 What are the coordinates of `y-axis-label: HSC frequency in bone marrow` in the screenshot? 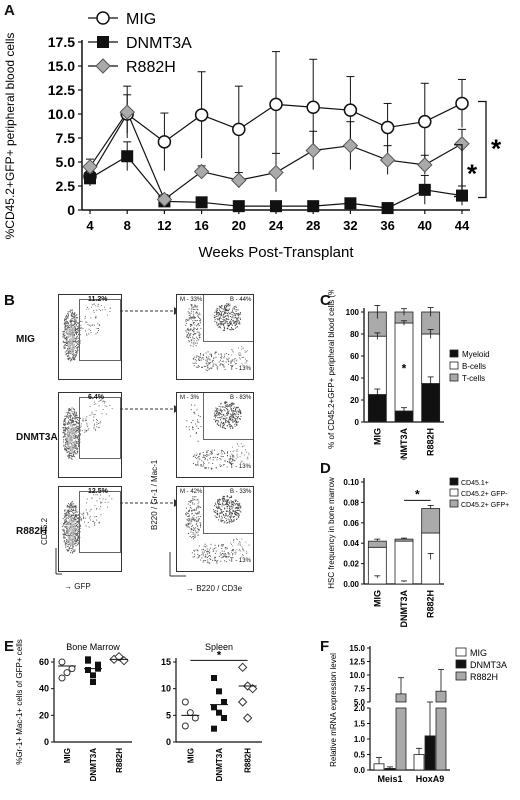 It's located at (331, 533).